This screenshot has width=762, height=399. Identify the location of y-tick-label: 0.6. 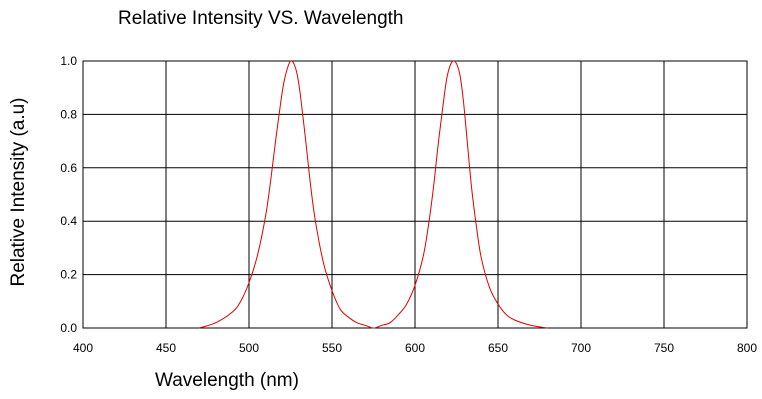
(68, 168).